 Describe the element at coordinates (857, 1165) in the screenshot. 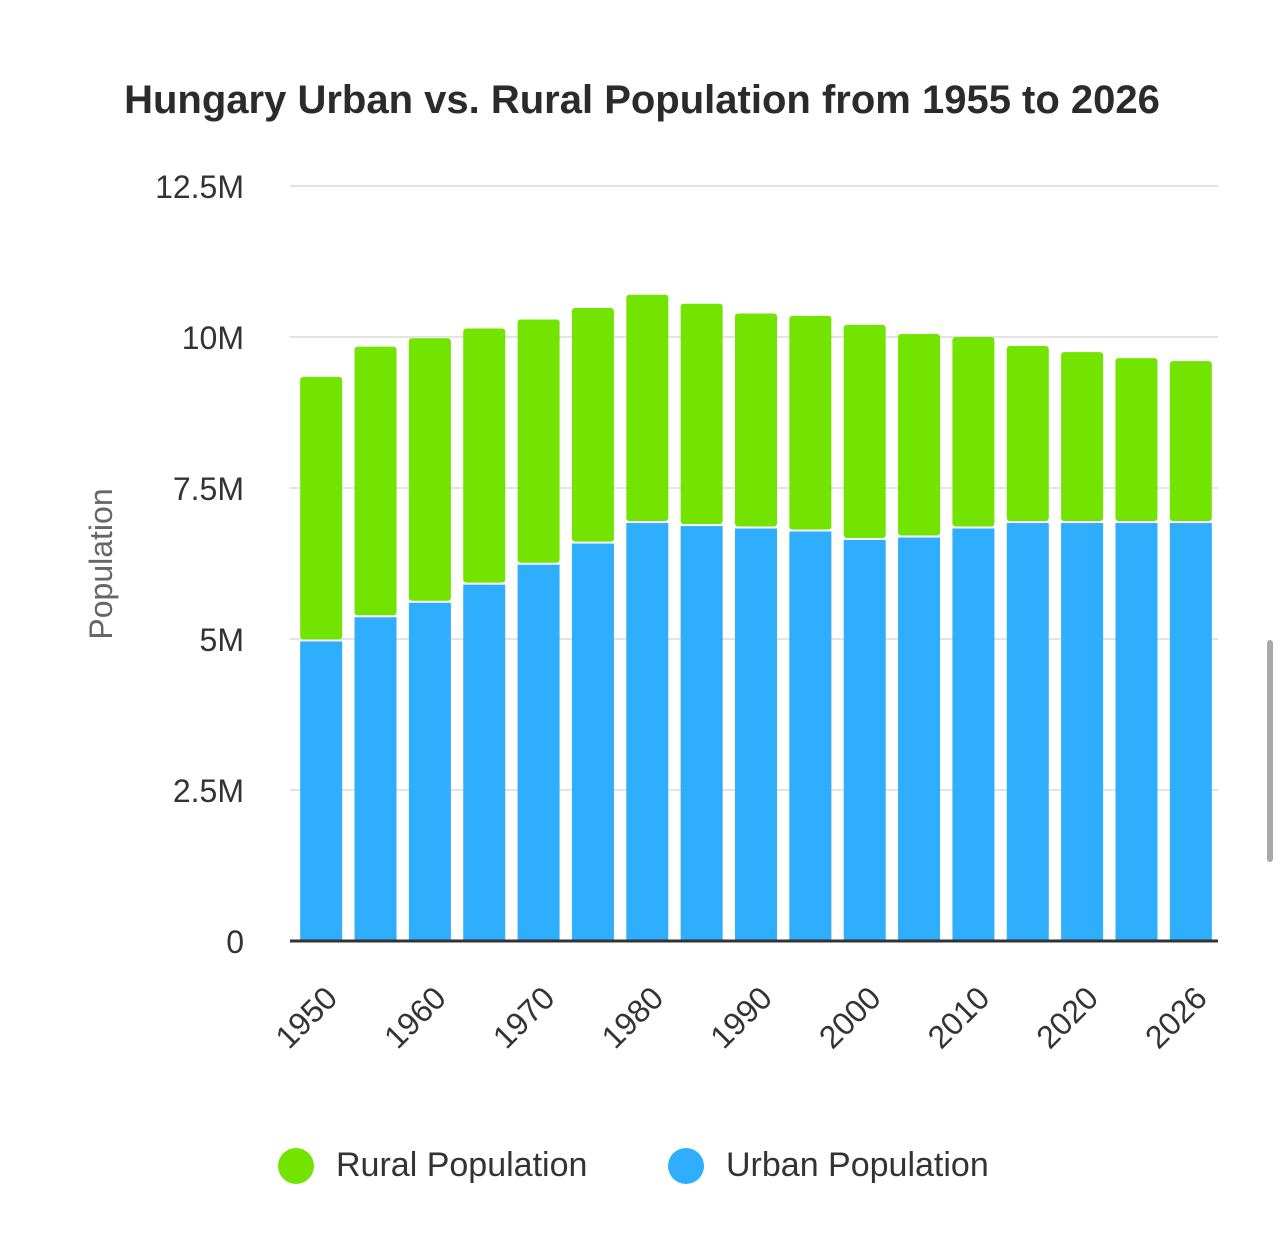

I see `legend-label-urban: Urban Population` at that location.